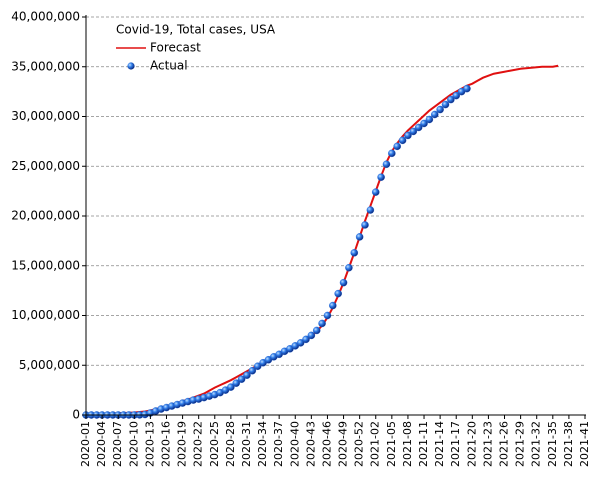 This screenshot has width=605, height=480. I want to click on x-tick-label: 2020-07, so click(117, 444).